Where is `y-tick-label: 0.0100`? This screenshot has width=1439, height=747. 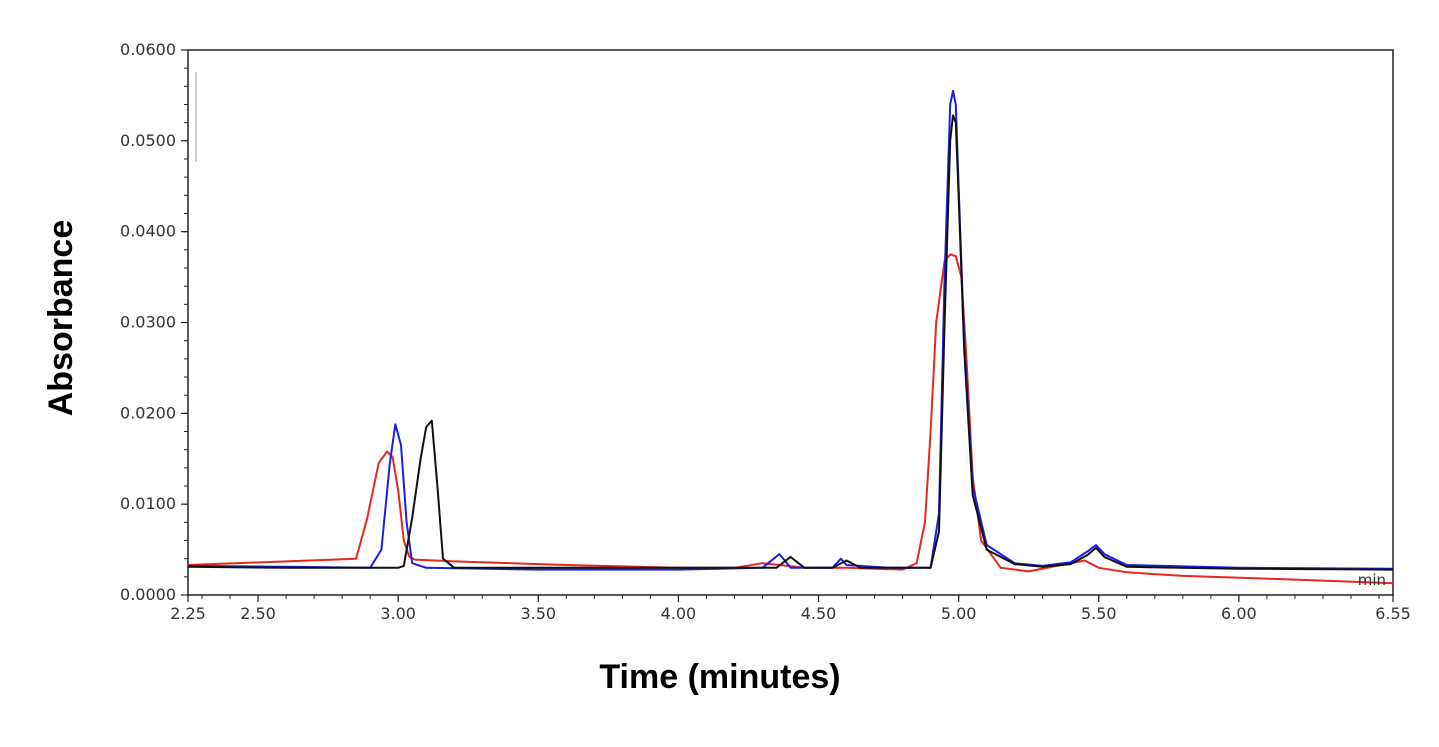 y-tick-label: 0.0100 is located at coordinates (148, 503).